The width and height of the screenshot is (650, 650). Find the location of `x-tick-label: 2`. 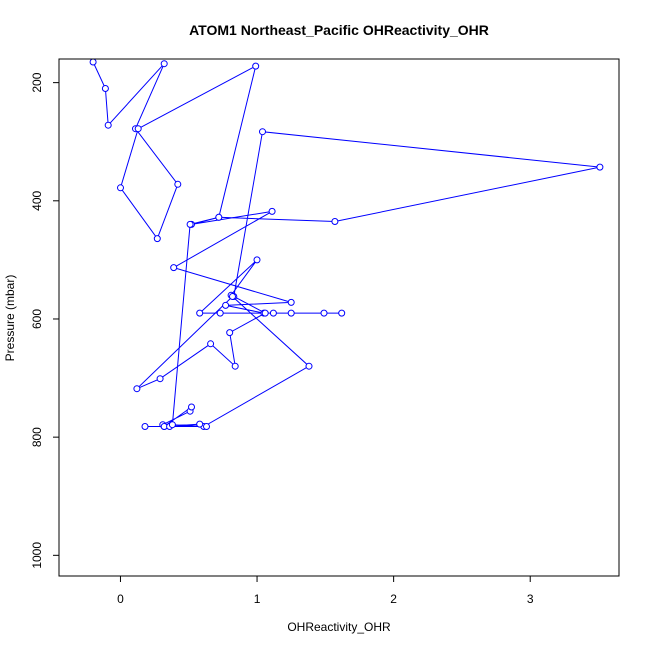

x-tick-label: 2 is located at coordinates (393, 599).